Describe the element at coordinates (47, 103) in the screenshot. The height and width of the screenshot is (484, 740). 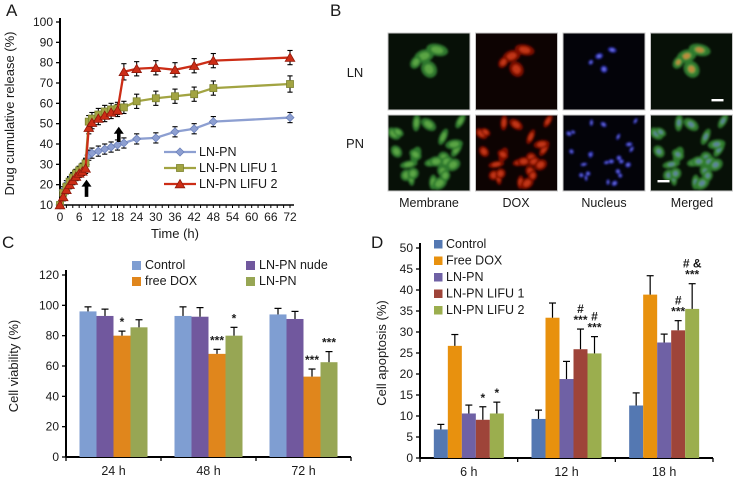
I see `y-tick-label: 60` at that location.